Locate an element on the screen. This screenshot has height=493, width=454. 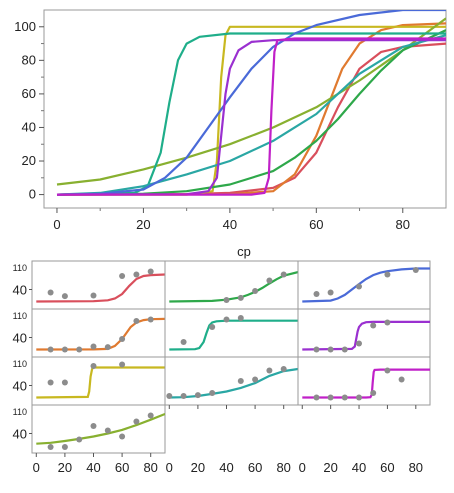
y-tick-label: 40 is located at coordinates (29, 126).